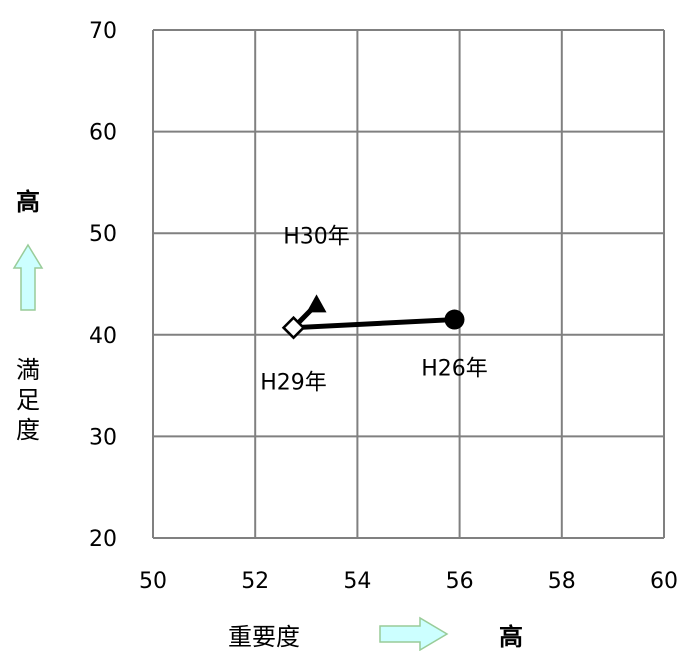 The height and width of the screenshot is (651, 681). Describe the element at coordinates (414, 633) in the screenshot. I see `right-arrow-icon` at that location.